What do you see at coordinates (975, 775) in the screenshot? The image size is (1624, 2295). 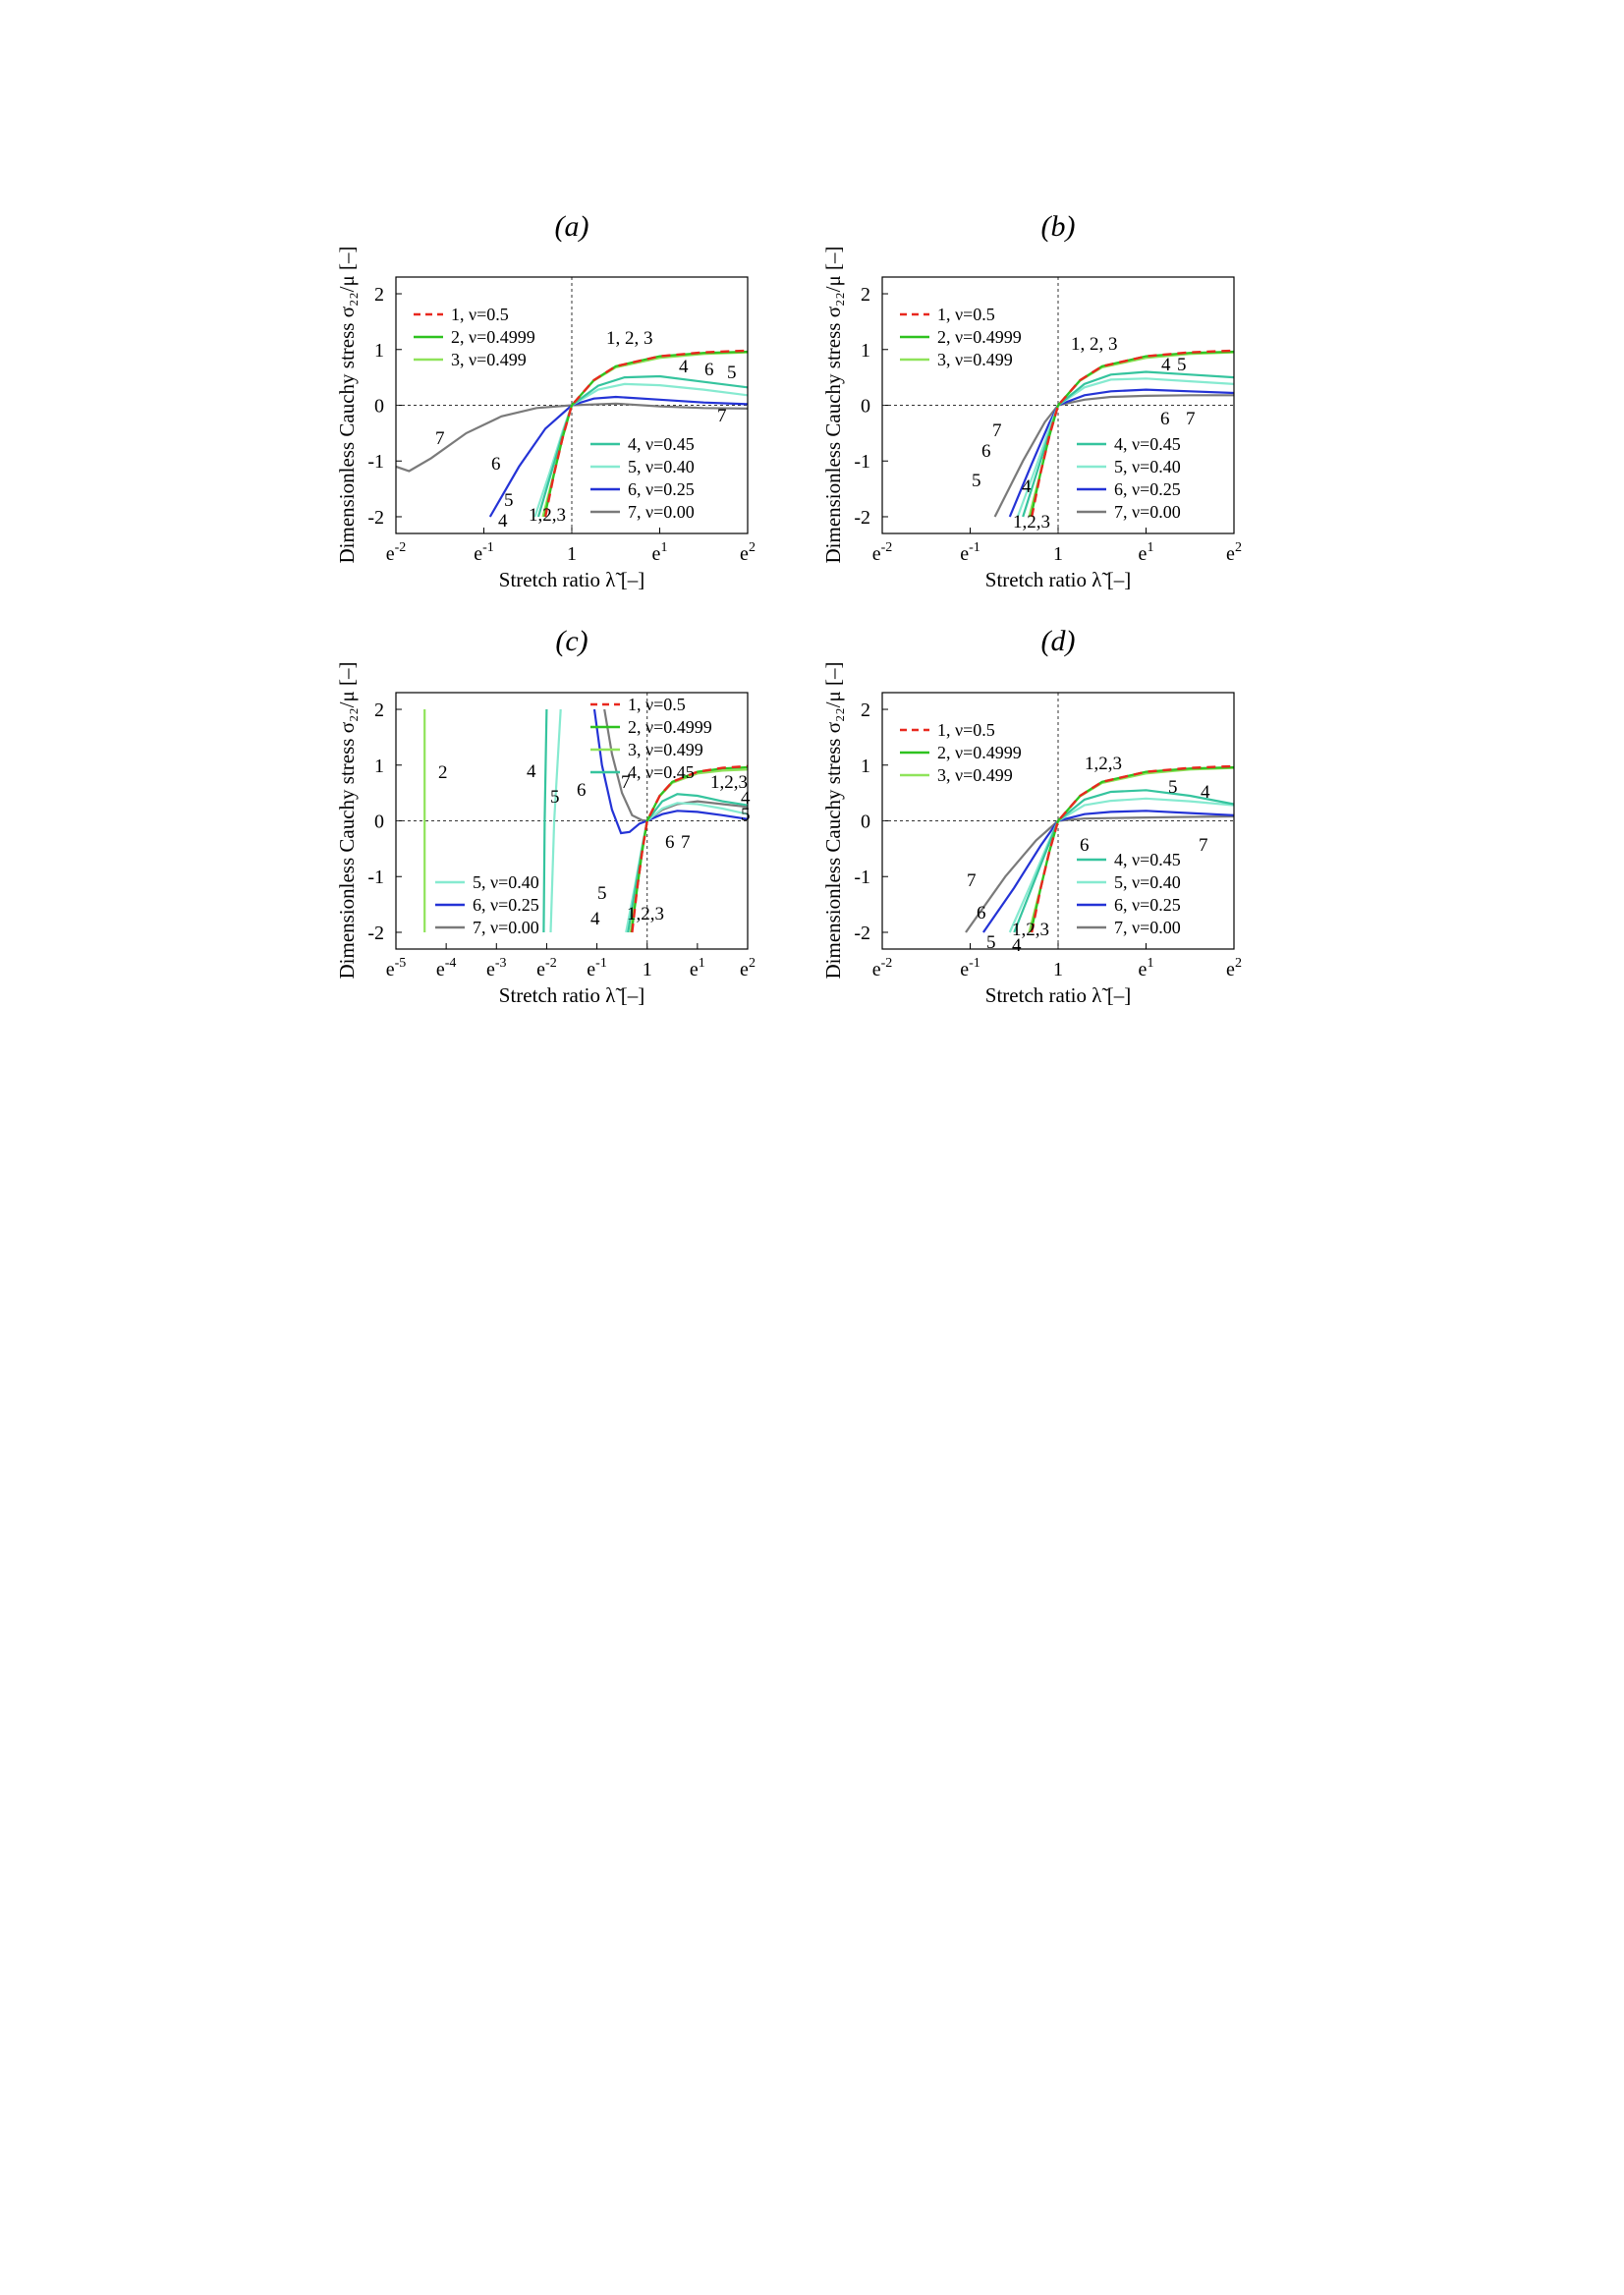 I see `legend-label: 3, ν=0.499` at bounding box center [975, 775].